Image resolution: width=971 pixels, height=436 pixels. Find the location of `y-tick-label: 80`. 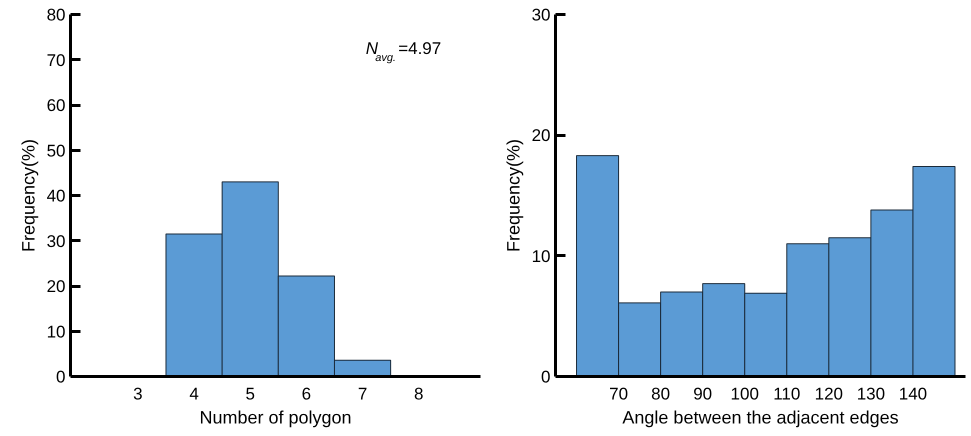

y-tick-label: 80 is located at coordinates (56, 15).